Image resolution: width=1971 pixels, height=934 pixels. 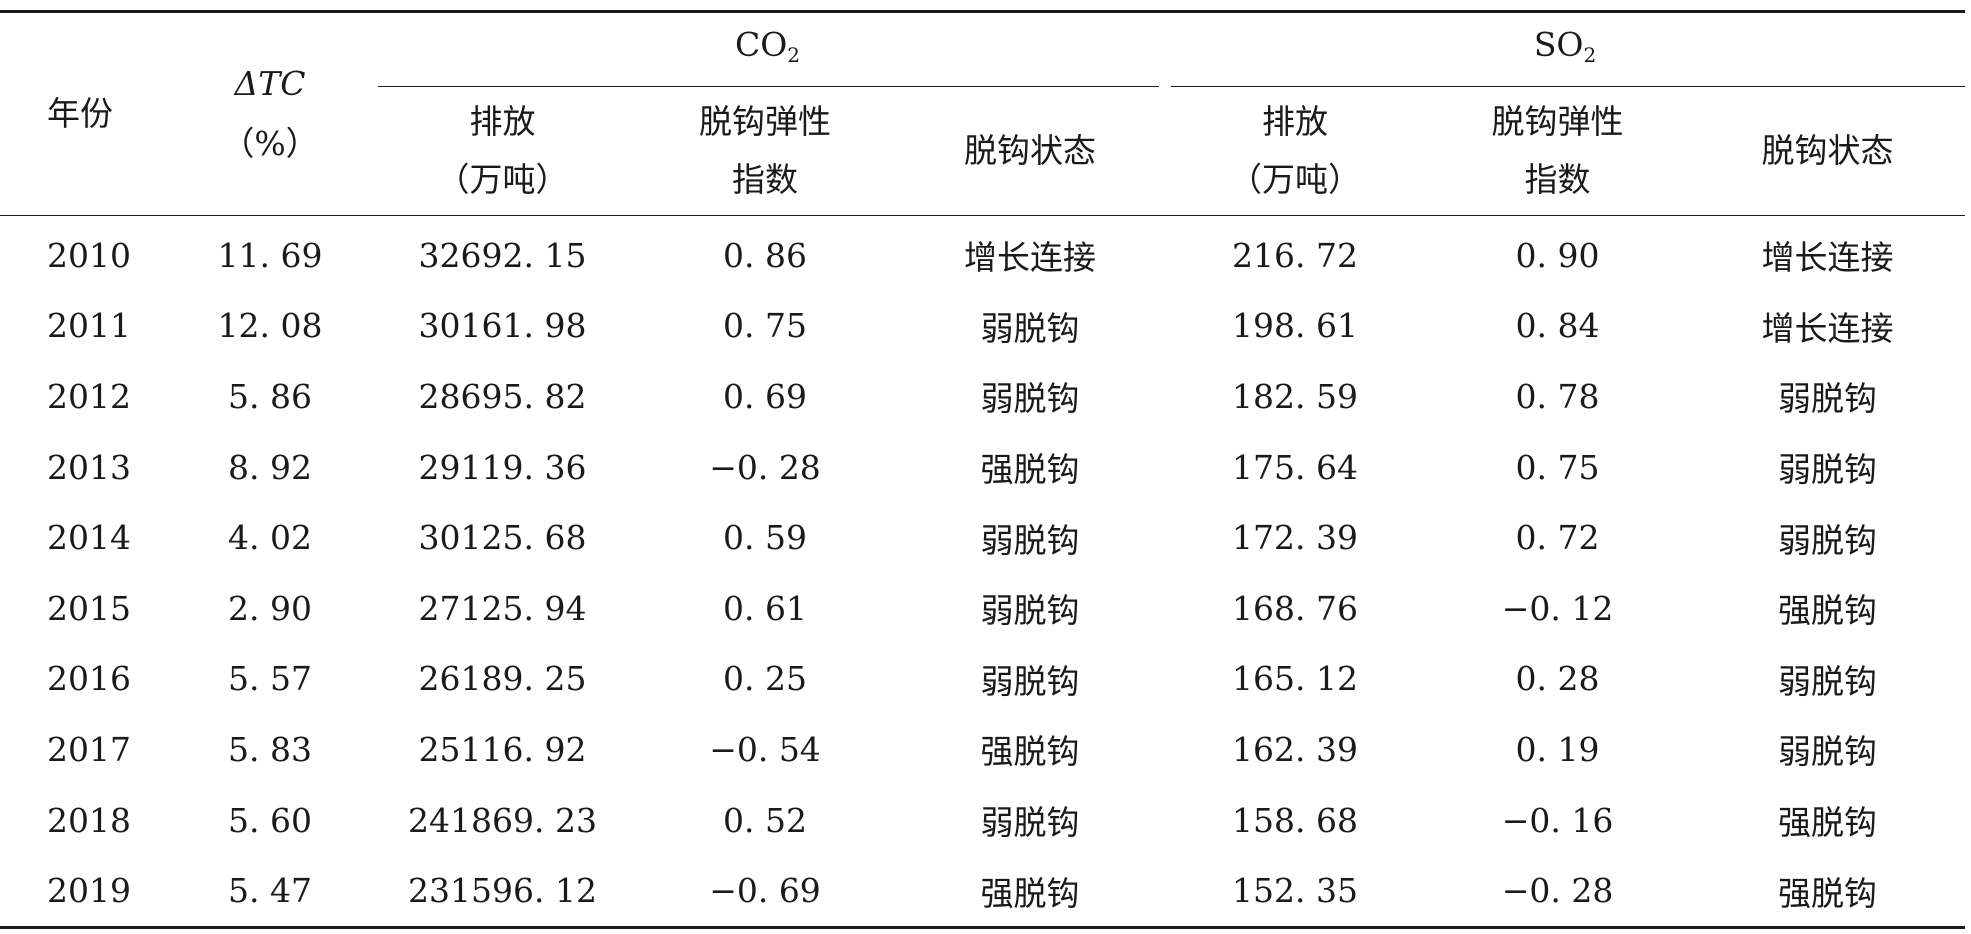 I want to click on year-cell: 2014, so click(x=89, y=538).